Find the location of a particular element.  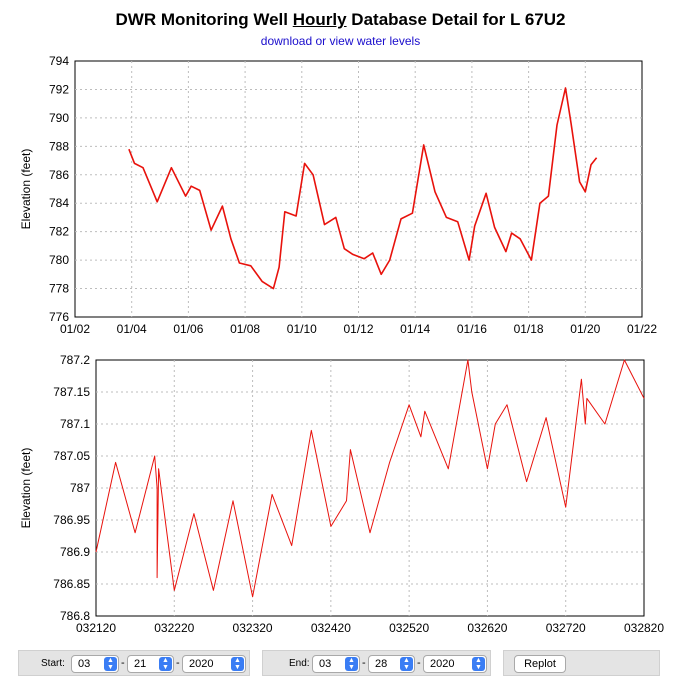

end-day-select: 28 ▲ ▼ is located at coordinates (391, 664).